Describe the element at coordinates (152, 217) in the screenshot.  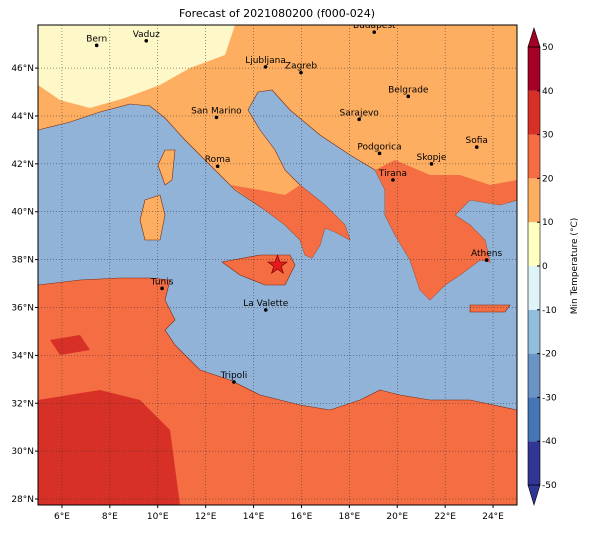
I see `sardinia` at that location.